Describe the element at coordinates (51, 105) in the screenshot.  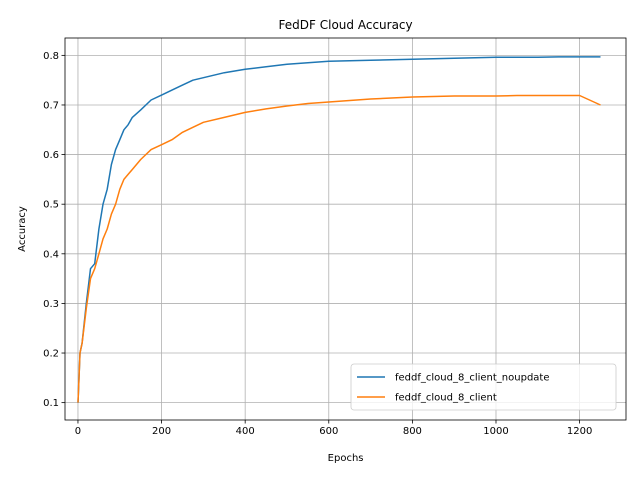
I see `y-tick-label: 0.7` at that location.